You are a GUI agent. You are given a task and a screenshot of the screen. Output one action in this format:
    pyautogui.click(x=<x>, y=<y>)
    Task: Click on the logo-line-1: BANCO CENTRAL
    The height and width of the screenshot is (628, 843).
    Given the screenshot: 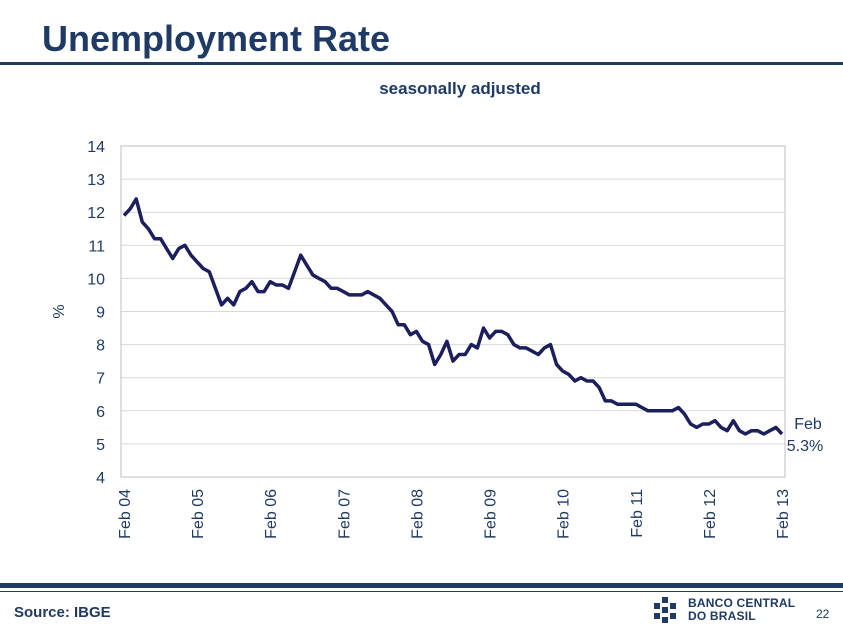 What is the action you would take?
    pyautogui.click(x=742, y=603)
    